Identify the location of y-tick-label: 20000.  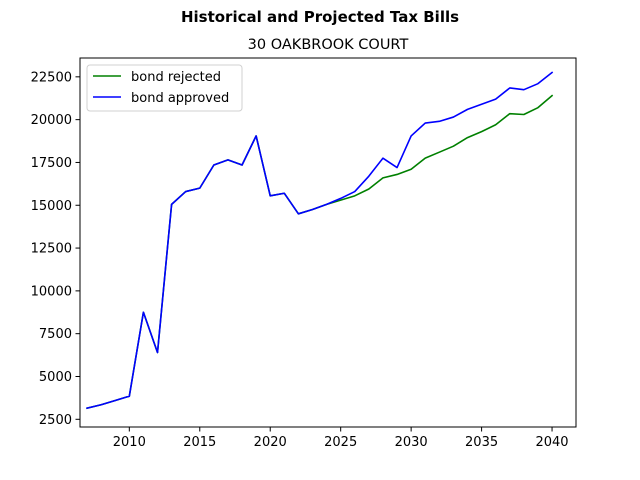
(51, 120).